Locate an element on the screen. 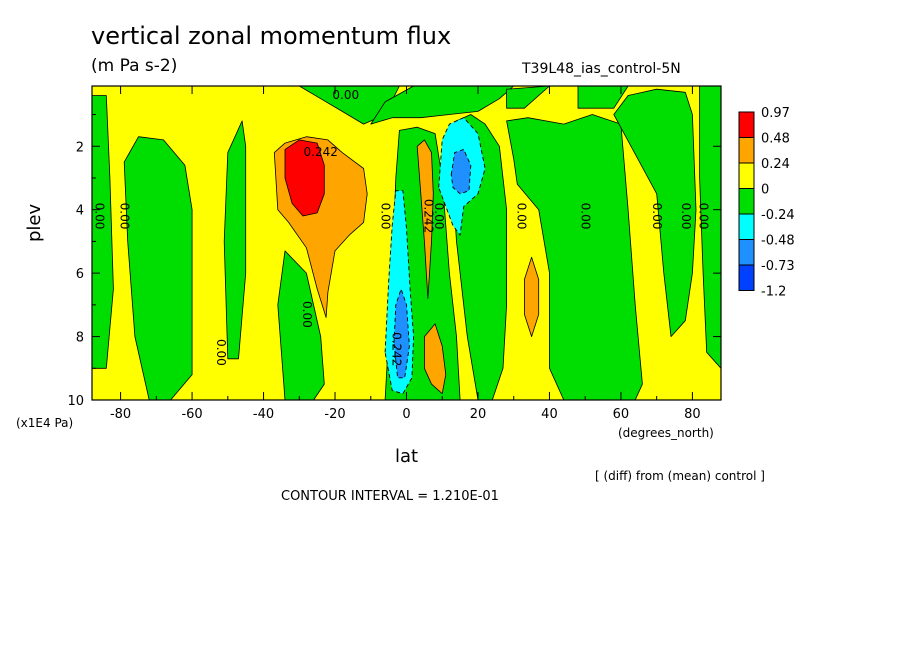 This screenshot has height=654, width=904. x-tick-label-3: -20 is located at coordinates (334, 414).